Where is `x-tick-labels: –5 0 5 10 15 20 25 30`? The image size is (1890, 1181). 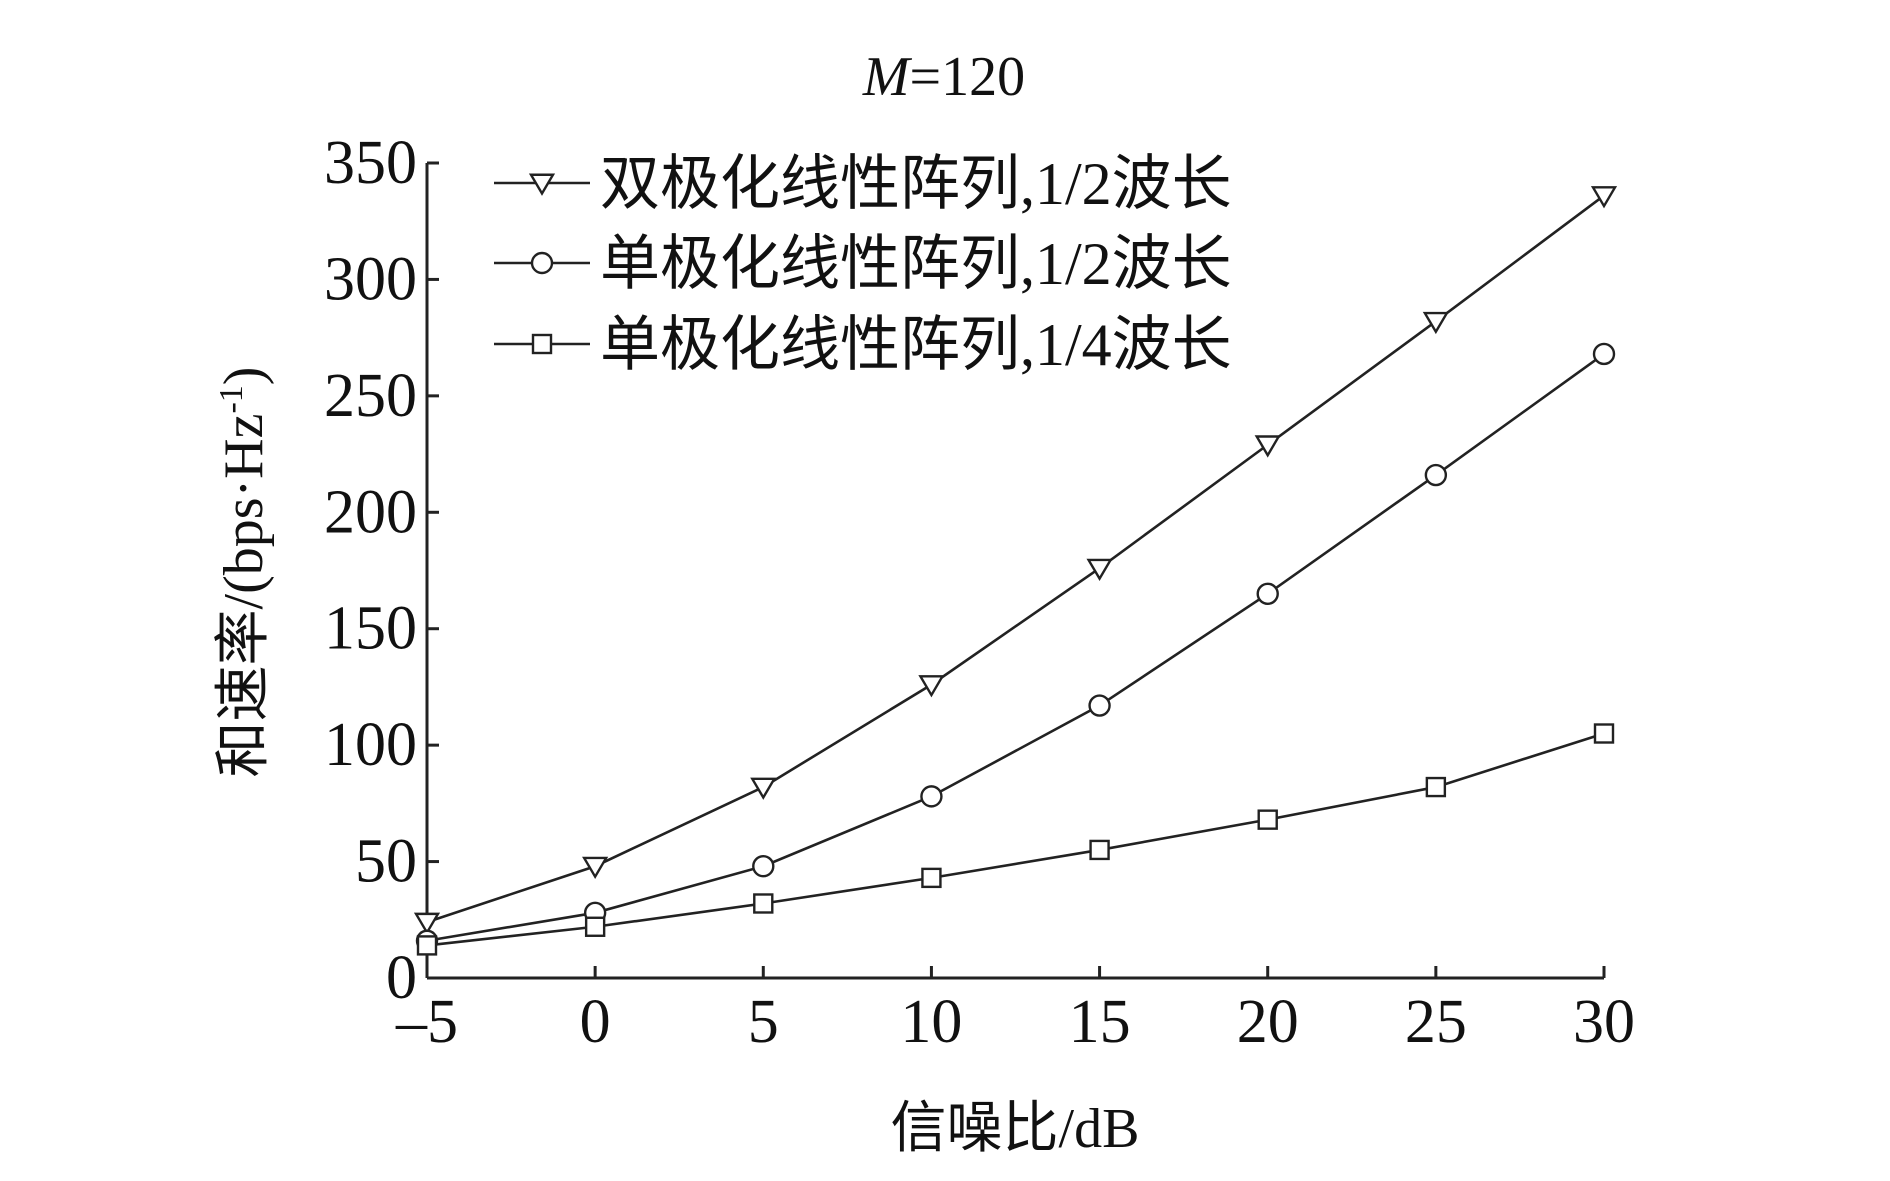
x-tick-labels: –5 0 5 10 15 20 25 30 is located at coordinates (1015, 1022).